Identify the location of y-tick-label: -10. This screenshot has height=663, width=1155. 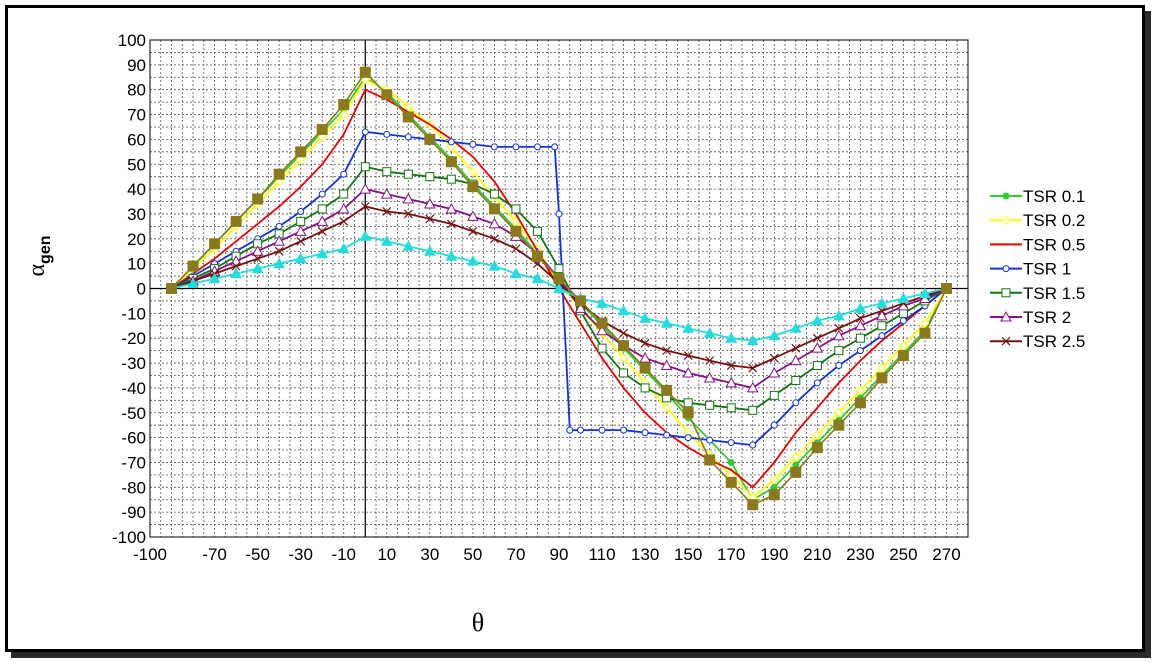
(133, 313).